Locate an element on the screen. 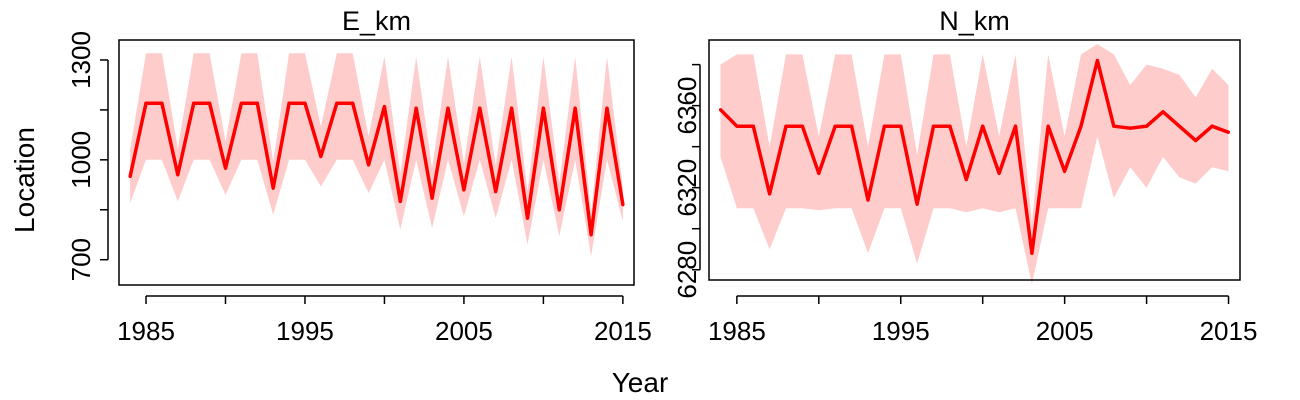 The height and width of the screenshot is (400, 1300). panel-title: N_km is located at coordinates (974, 21).